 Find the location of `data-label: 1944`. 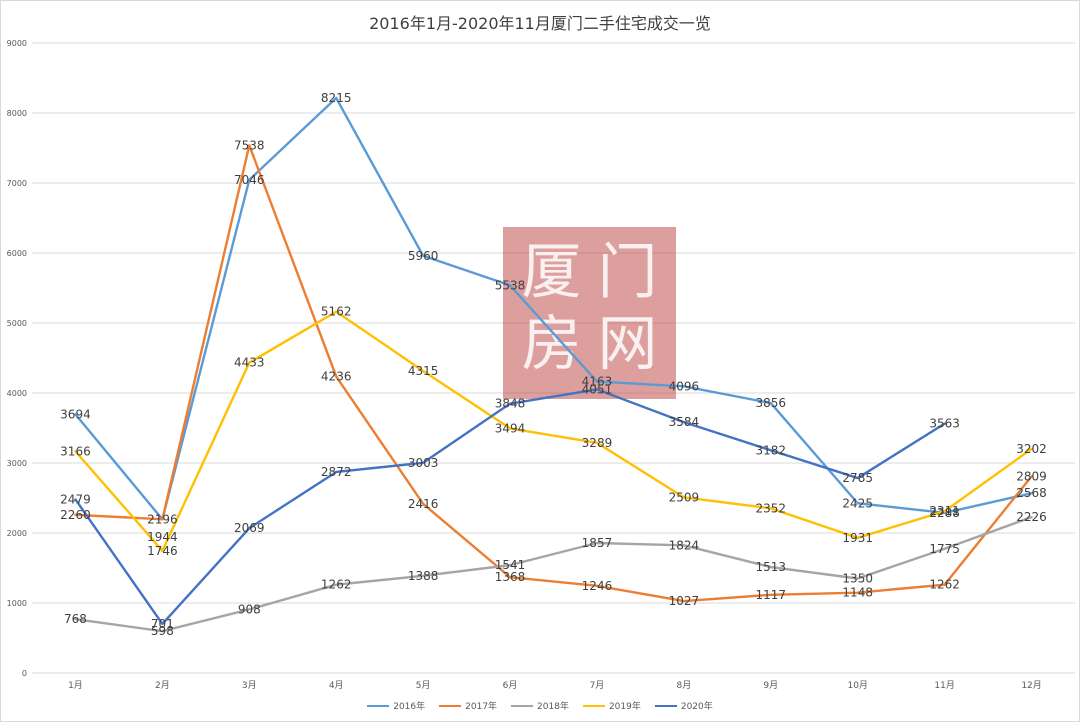

data-label: 1944 is located at coordinates (162, 537).